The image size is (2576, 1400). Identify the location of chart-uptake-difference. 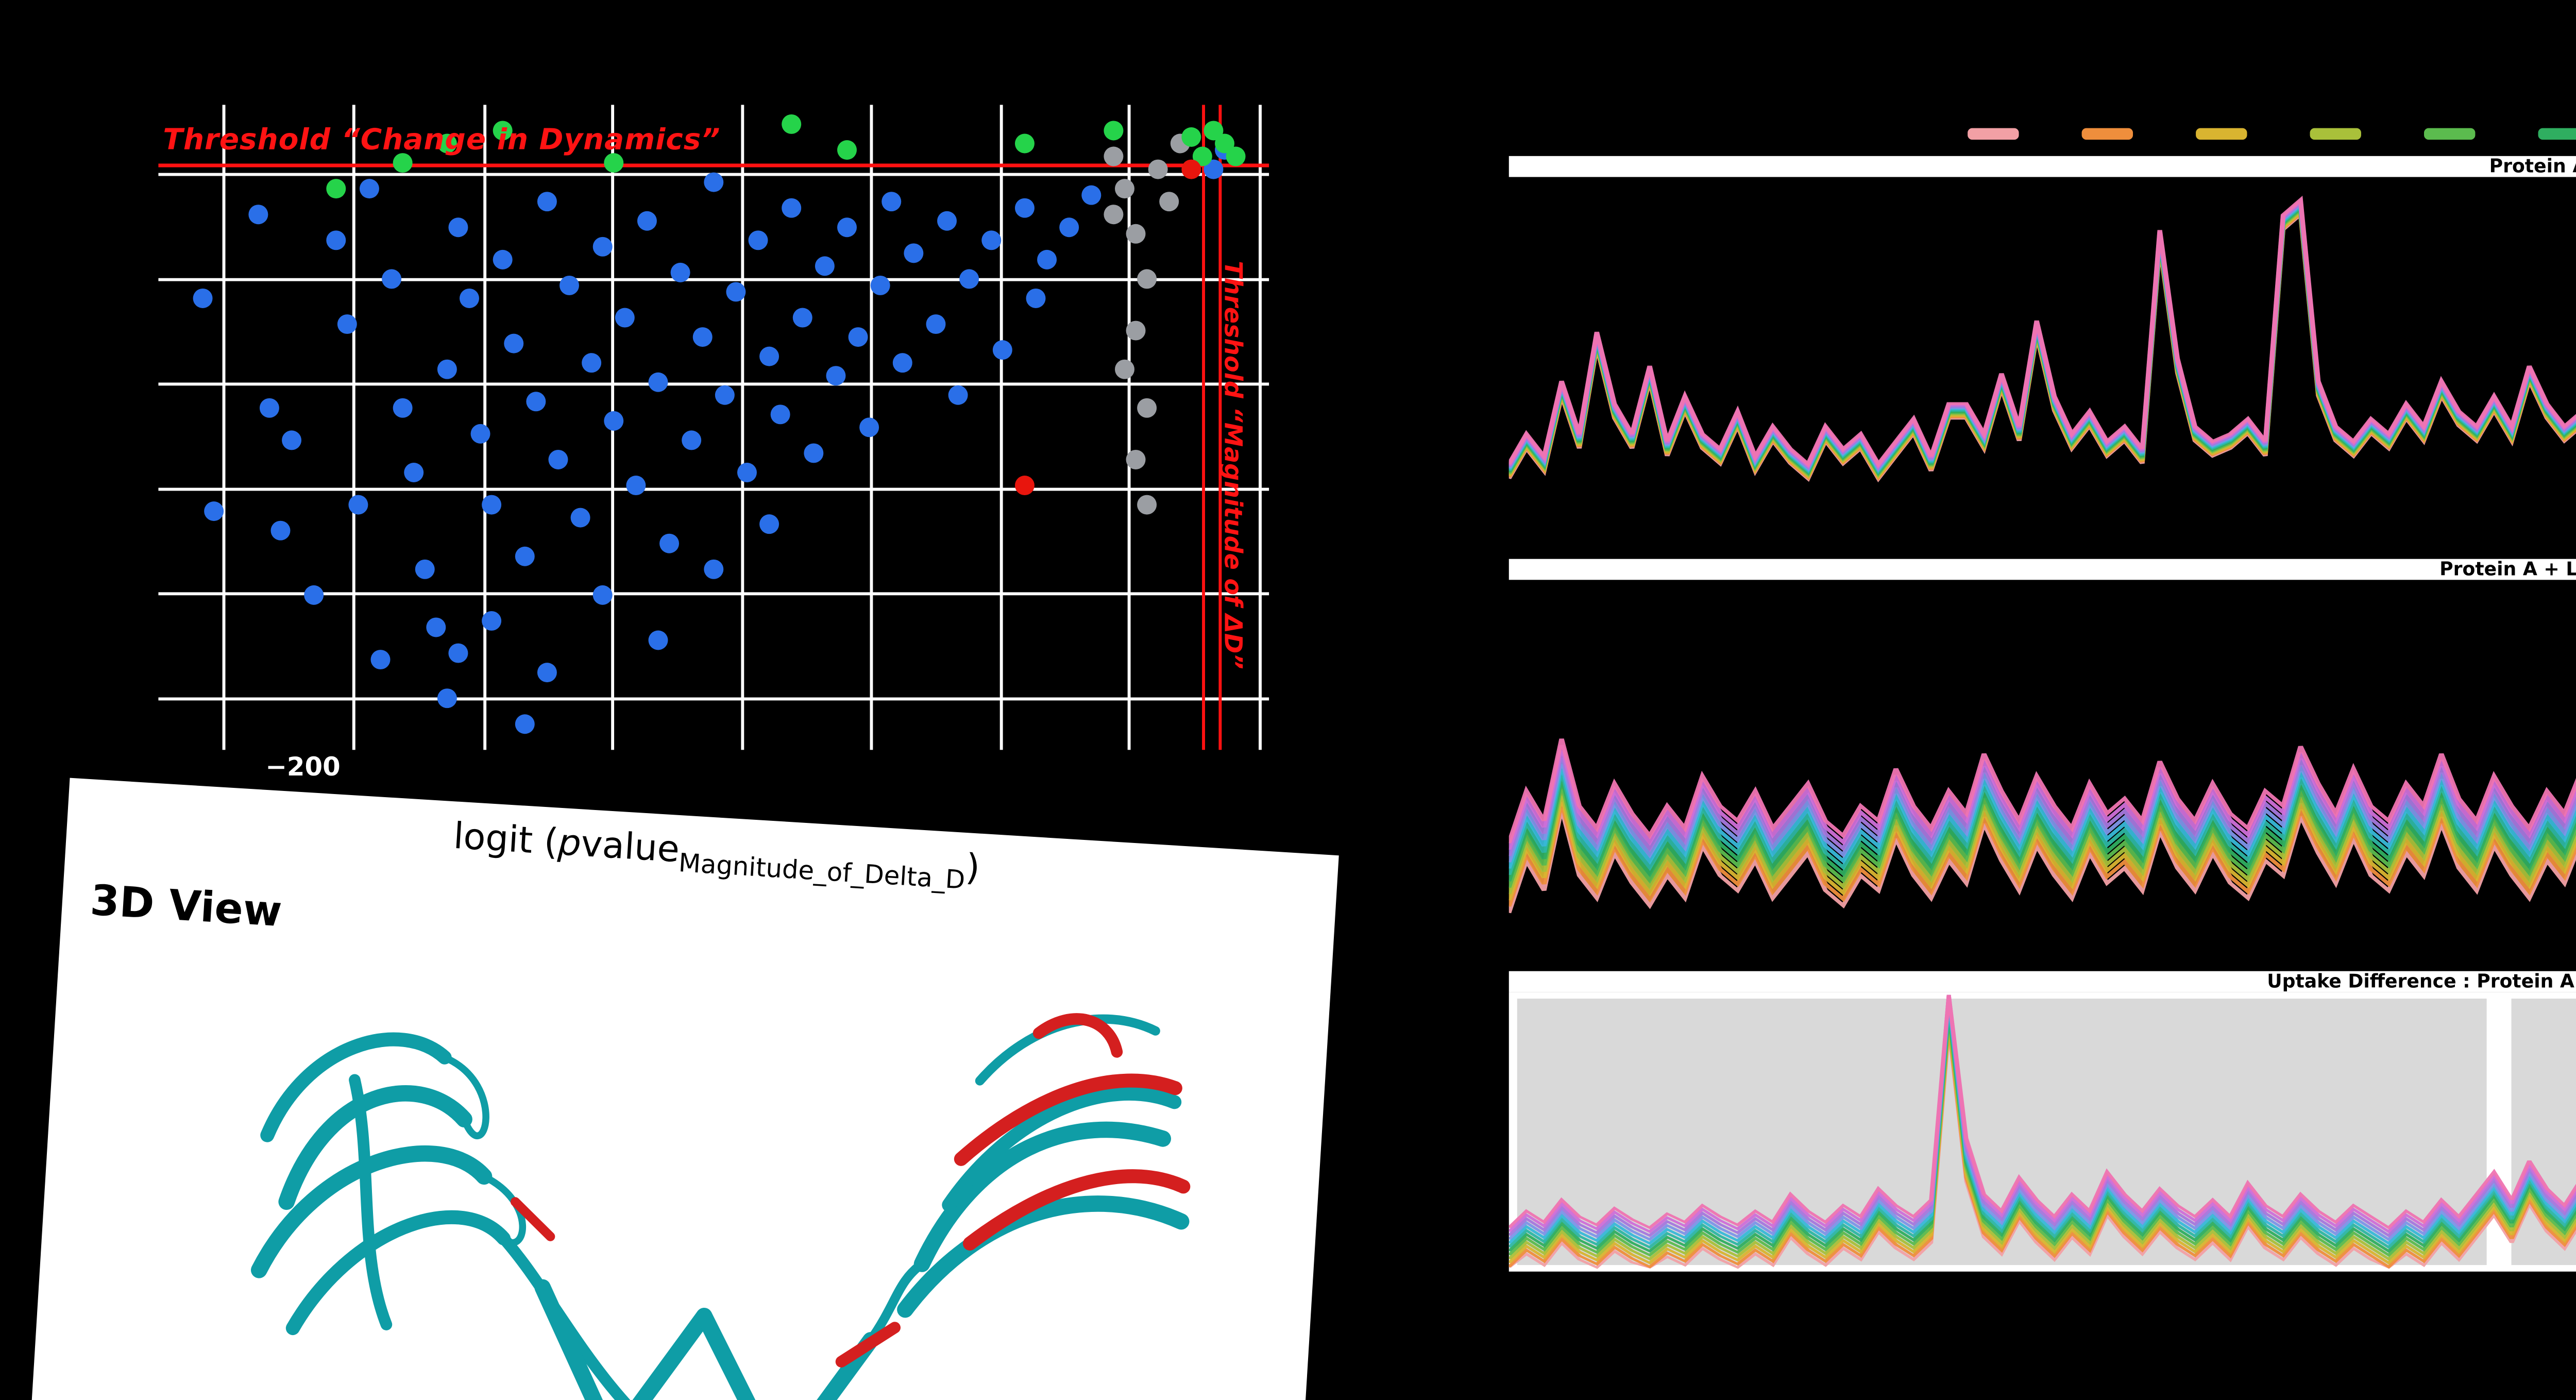
(2042, 1132).